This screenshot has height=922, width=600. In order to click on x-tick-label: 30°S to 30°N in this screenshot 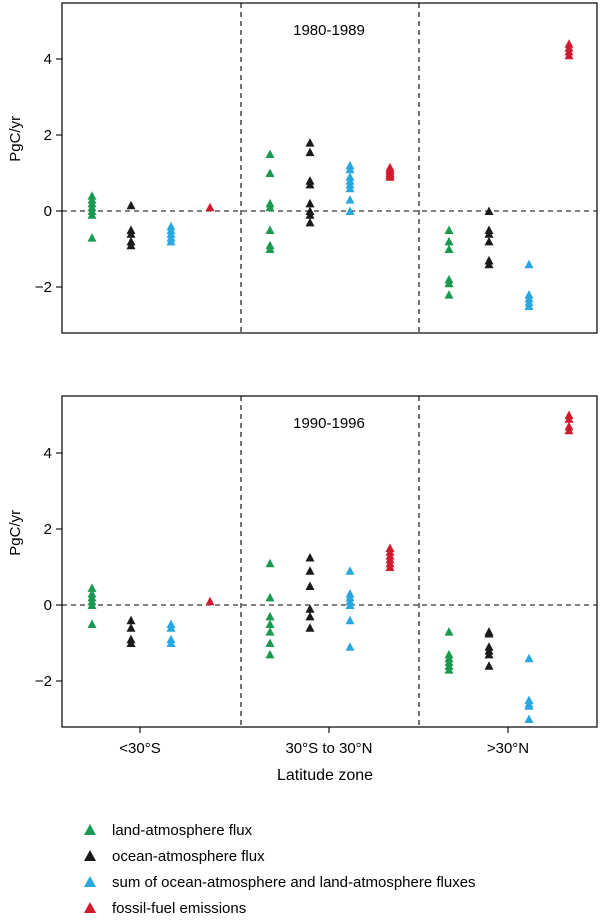, I will do `click(328, 748)`.